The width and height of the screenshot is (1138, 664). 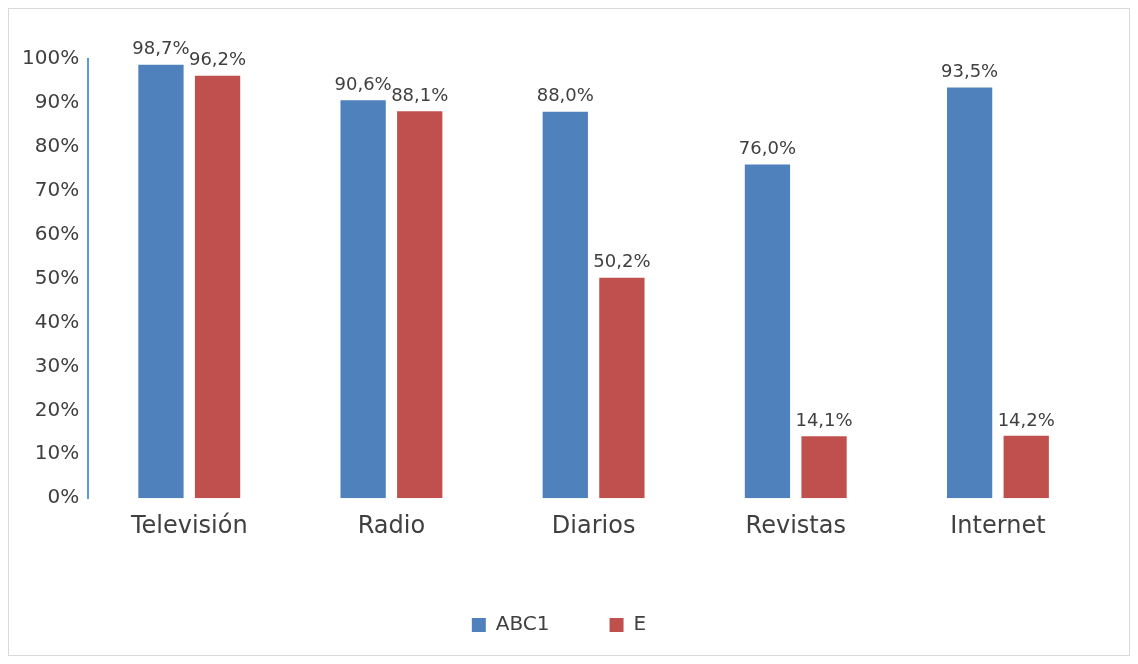 What do you see at coordinates (593, 524) in the screenshot?
I see `x-tick-label: Diarios` at bounding box center [593, 524].